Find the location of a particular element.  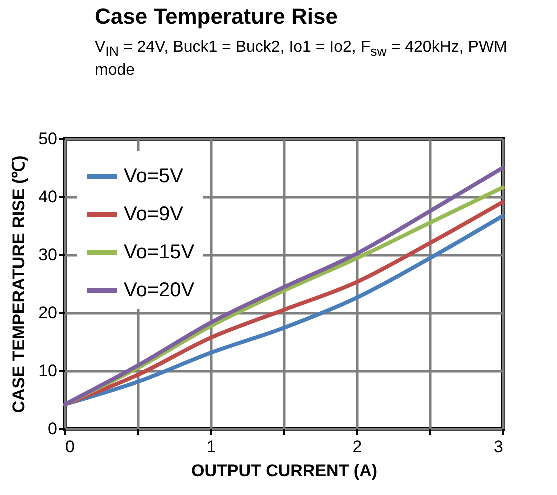

x-tick-label: 3 is located at coordinates (499, 447).